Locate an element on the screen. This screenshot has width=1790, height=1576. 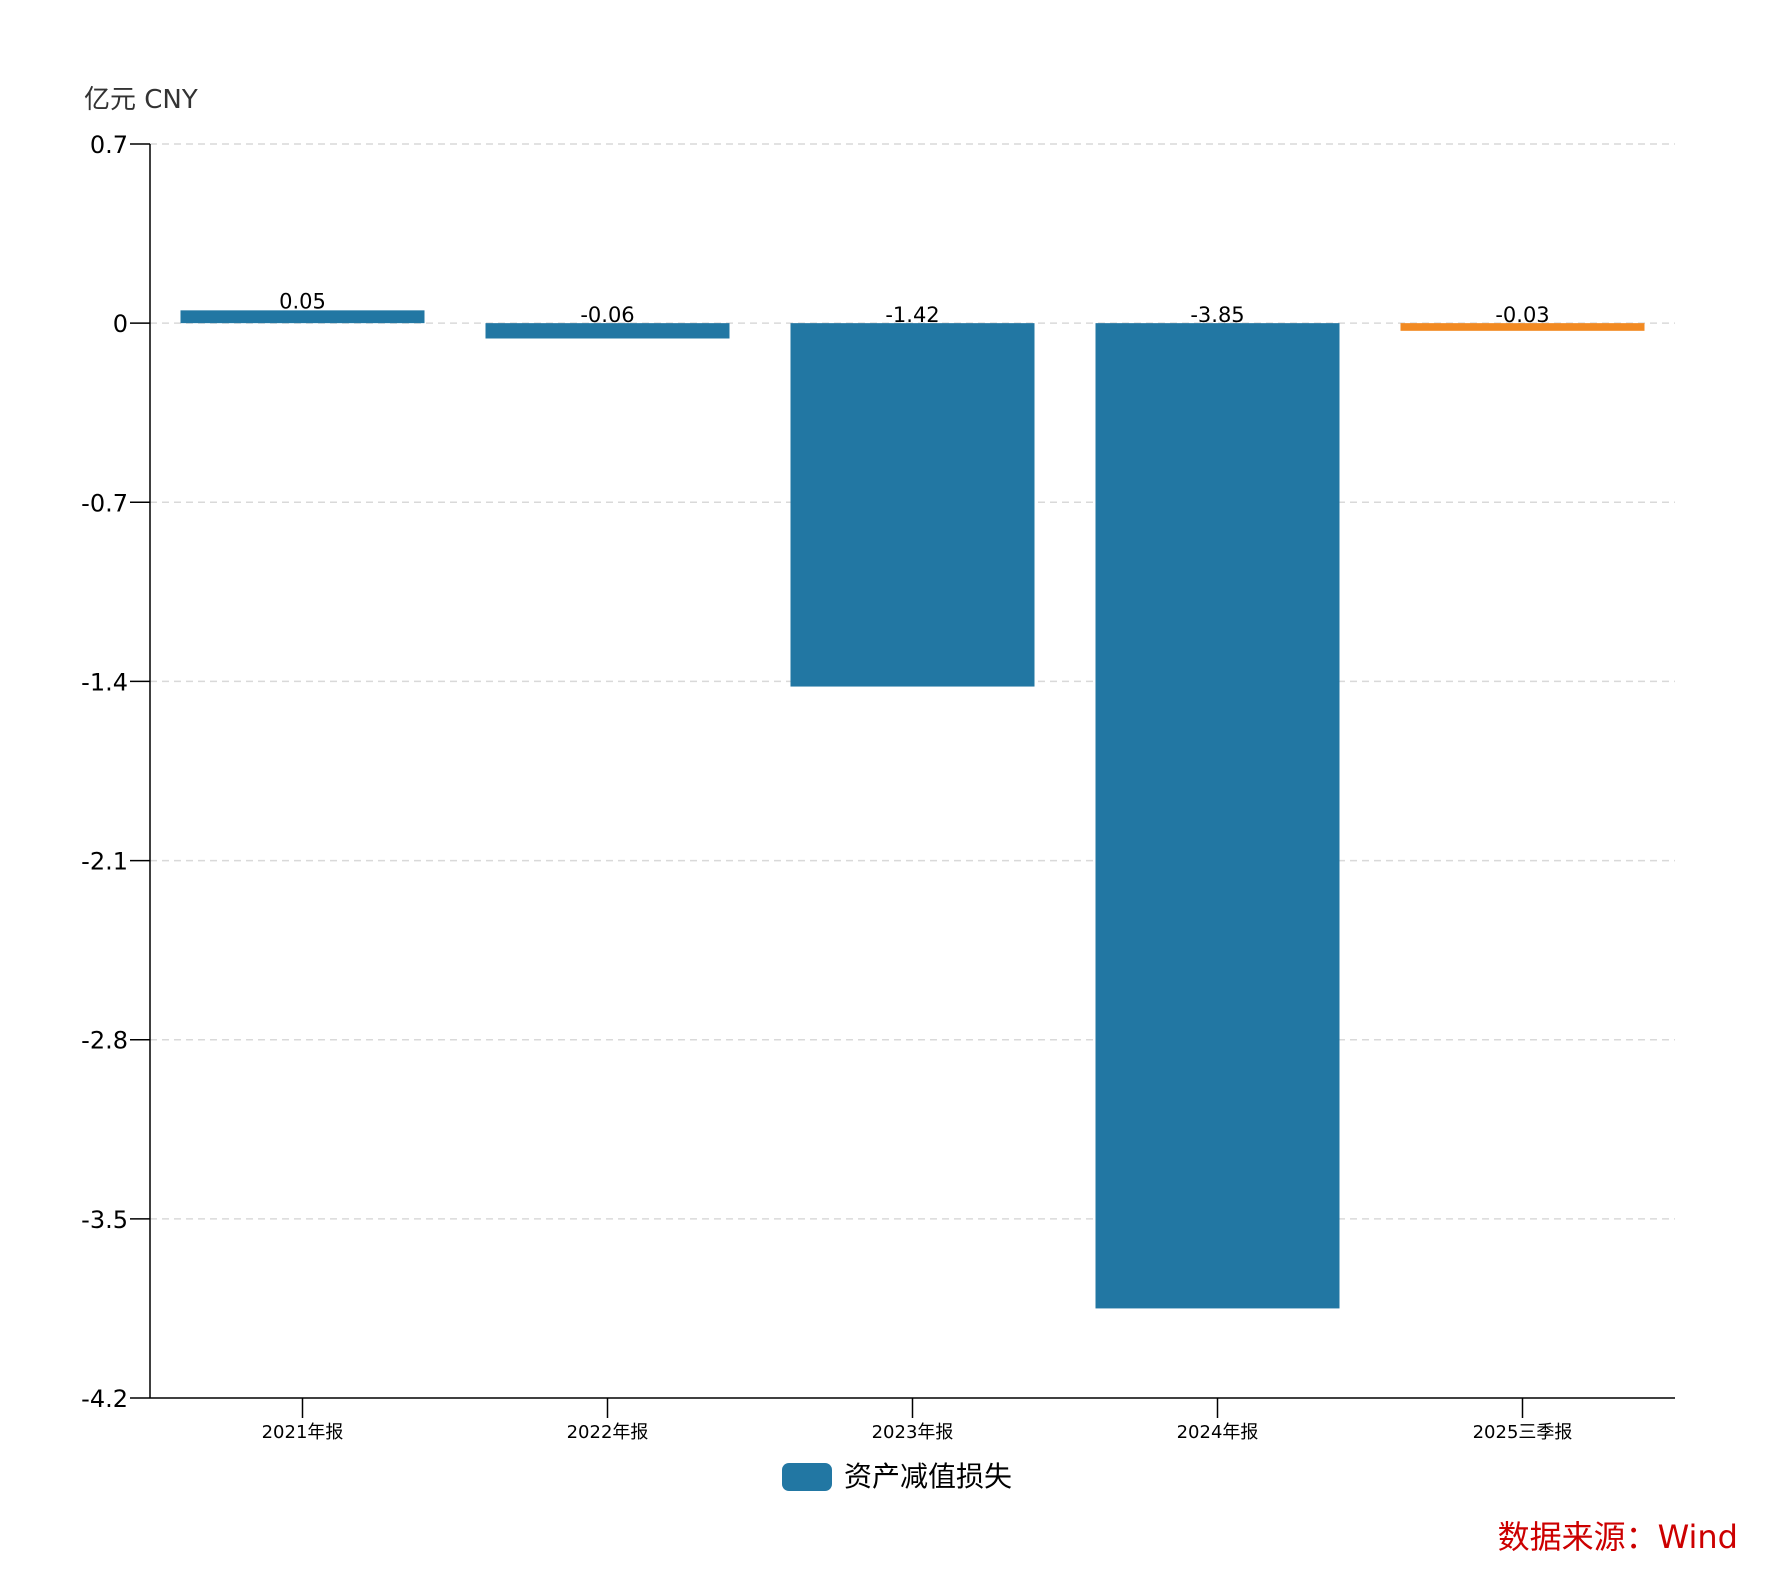
data-label-3: -1.42 is located at coordinates (912, 315).